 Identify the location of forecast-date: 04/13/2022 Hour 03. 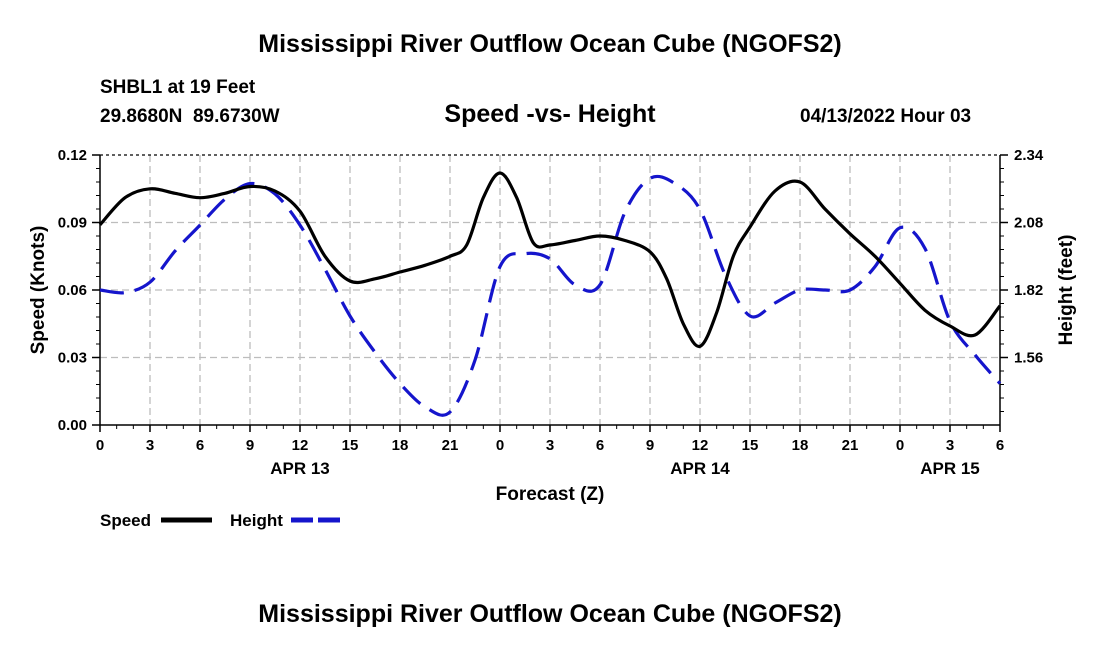
(886, 116).